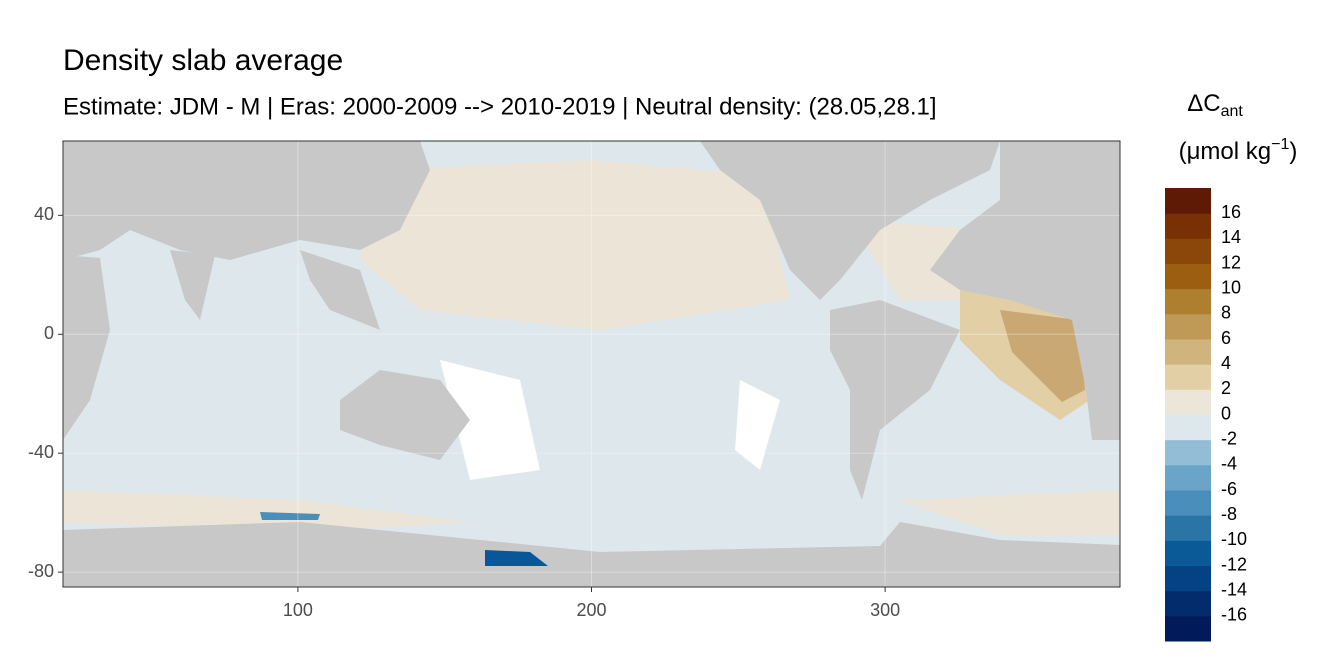 This screenshot has height=672, width=1344. I want to click on legend-tick-label: 10, so click(1231, 287).